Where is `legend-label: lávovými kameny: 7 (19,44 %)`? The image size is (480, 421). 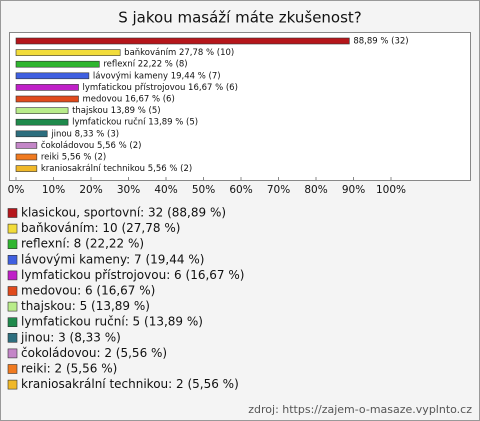
legend-label: lávovými kameny: 7 (19,44 %) is located at coordinates (112, 259).